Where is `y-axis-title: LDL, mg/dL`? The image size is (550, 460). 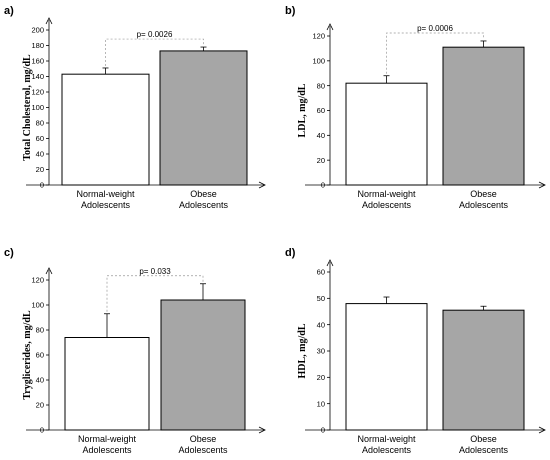 y-axis-title: LDL, mg/dL is located at coordinates (302, 110).